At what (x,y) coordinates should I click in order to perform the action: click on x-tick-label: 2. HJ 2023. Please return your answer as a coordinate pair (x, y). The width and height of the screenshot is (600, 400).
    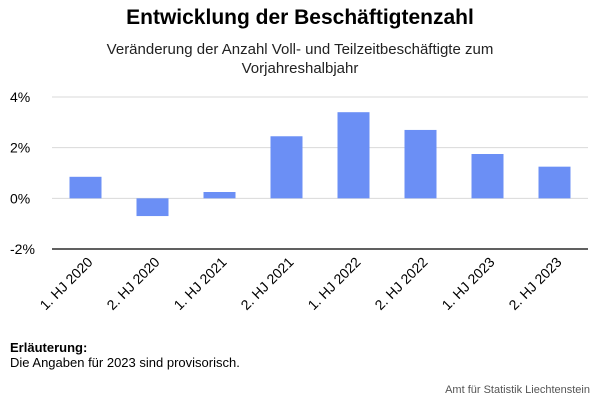
    Looking at the image, I should click on (534, 283).